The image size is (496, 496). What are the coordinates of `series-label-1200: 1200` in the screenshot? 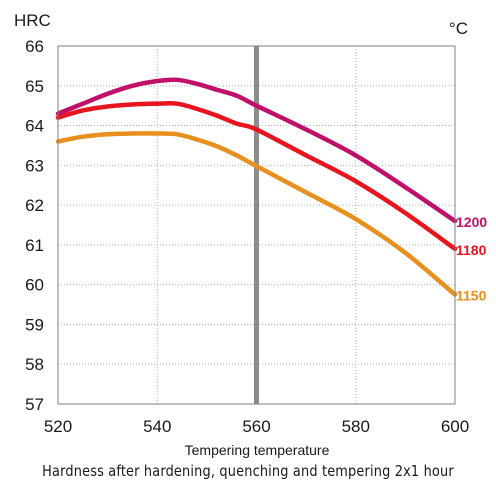 It's located at (471, 222).